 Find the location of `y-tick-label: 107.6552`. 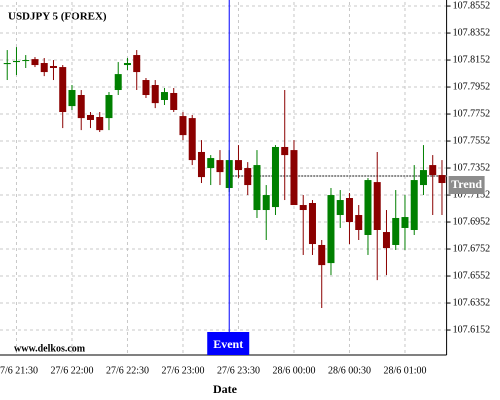

y-tick-label: 107.6552 is located at coordinates (472, 275).